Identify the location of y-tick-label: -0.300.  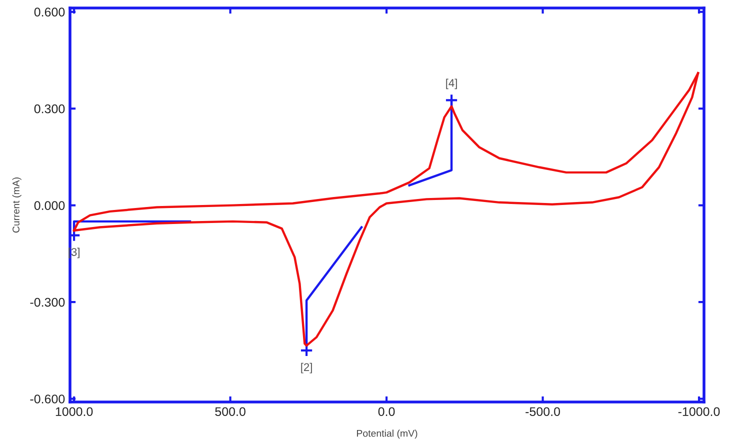
(47, 302).